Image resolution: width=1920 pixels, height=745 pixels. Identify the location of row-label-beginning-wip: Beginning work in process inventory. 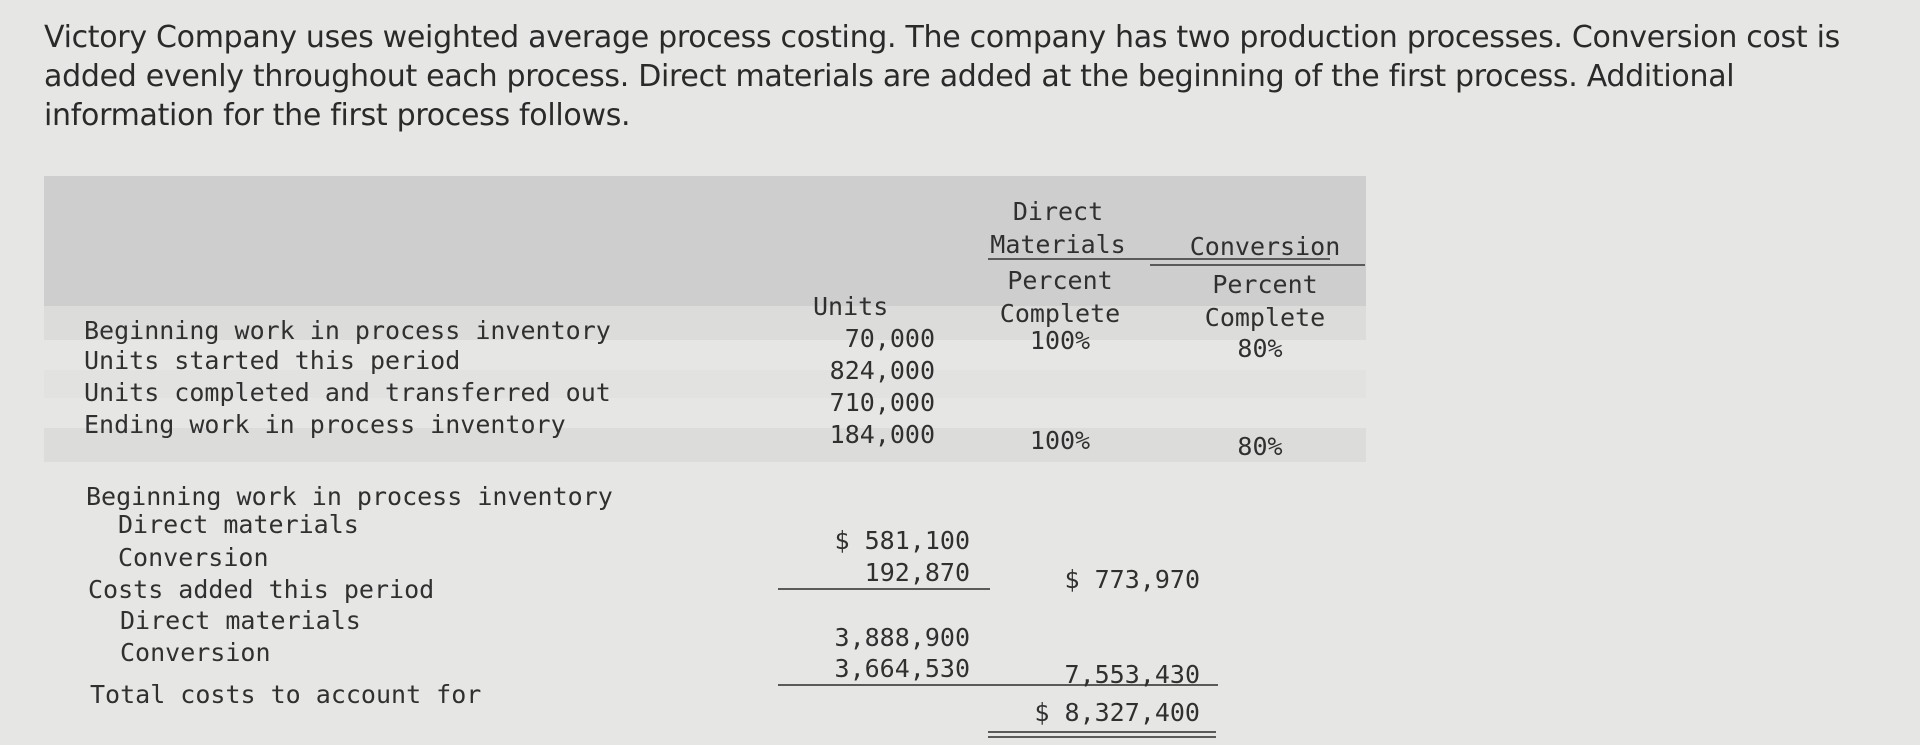
(347, 330).